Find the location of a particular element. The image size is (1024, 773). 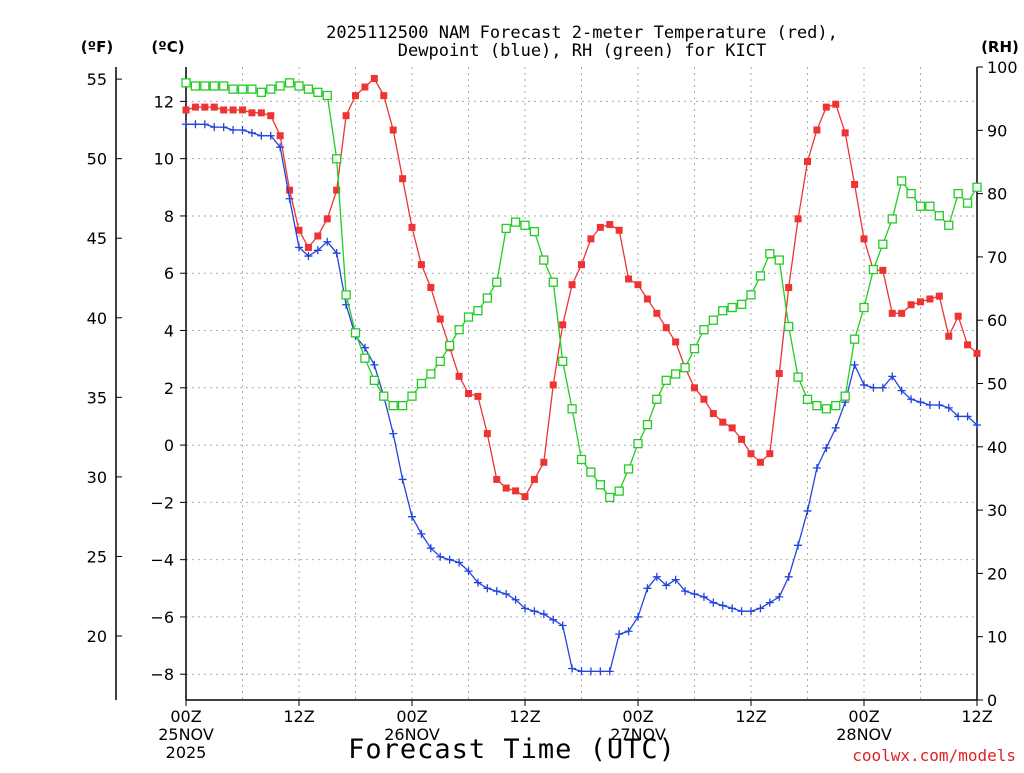

x-tick-date-label: 28NOV is located at coordinates (864, 734).